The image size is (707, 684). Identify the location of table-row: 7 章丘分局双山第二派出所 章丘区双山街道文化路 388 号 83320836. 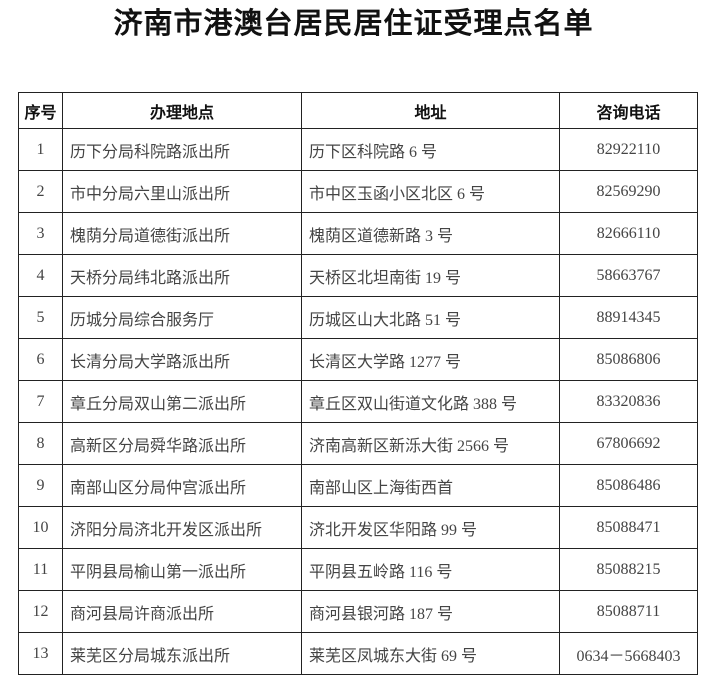
(358, 401).